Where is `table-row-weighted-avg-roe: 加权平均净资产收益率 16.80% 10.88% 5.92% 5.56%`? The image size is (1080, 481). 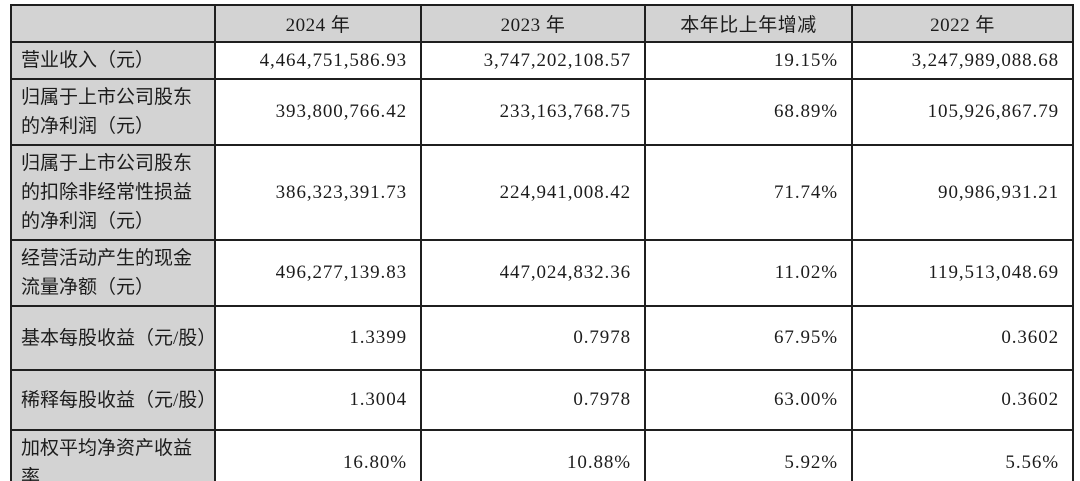 table-row-weighted-avg-roe: 加权平均净资产收益率 16.80% 10.88% 5.92% 5.56% is located at coordinates (542, 455).